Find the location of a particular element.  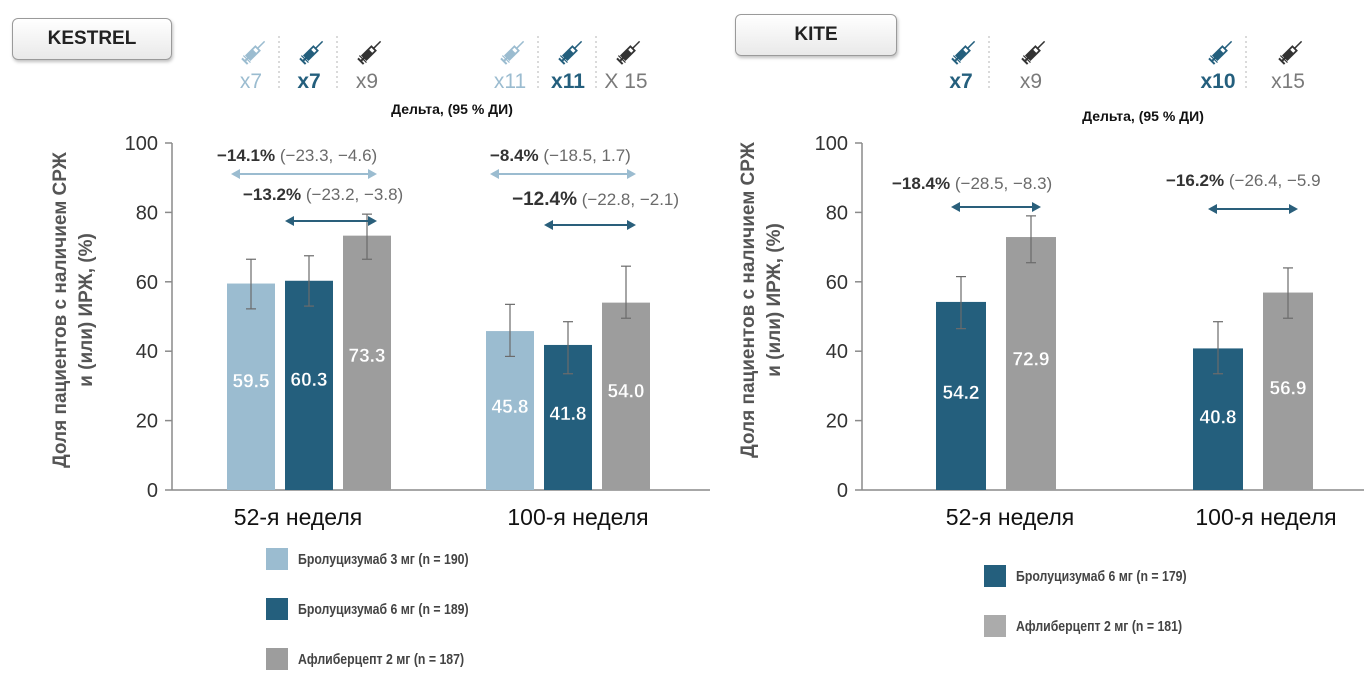

bar-value-label: 54.0 is located at coordinates (626, 392).